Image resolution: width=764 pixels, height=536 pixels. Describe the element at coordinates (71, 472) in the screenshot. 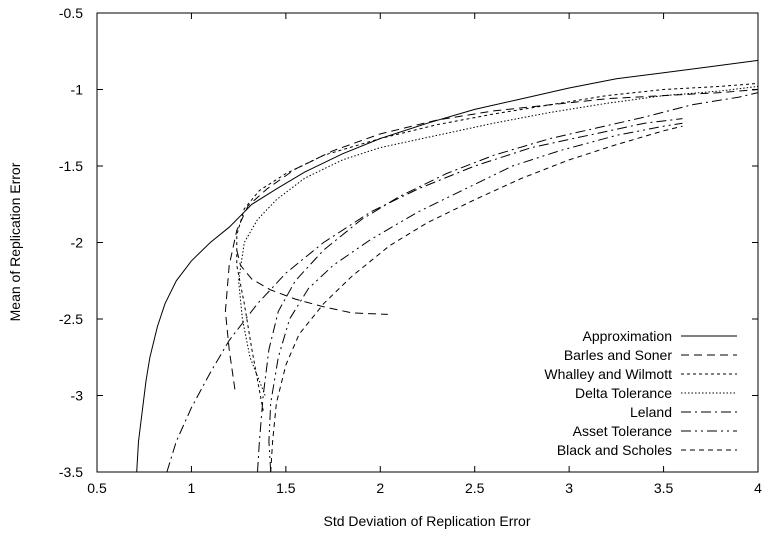

I see `y-tick-label: -3.5` at that location.